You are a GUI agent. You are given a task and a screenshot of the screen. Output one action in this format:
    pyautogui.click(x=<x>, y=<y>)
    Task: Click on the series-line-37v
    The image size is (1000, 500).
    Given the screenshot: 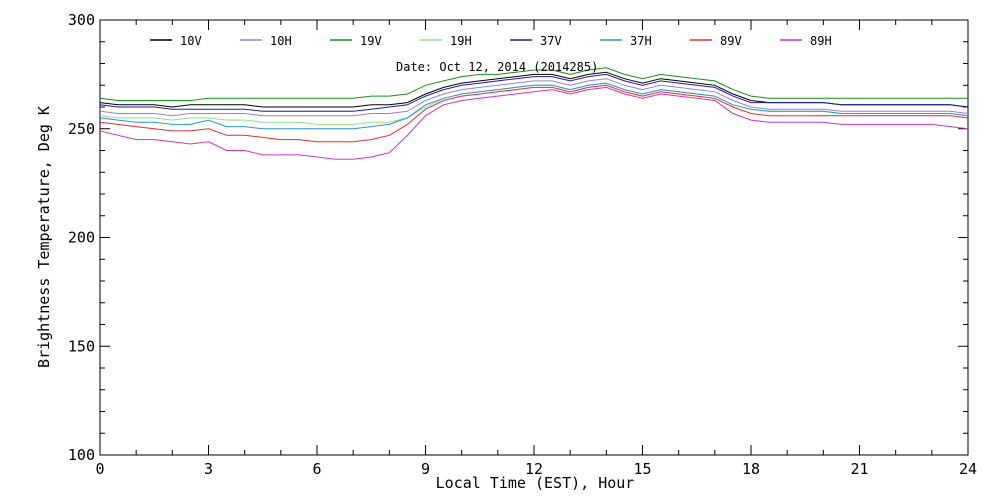 What is the action you would take?
    pyautogui.click(x=534, y=92)
    